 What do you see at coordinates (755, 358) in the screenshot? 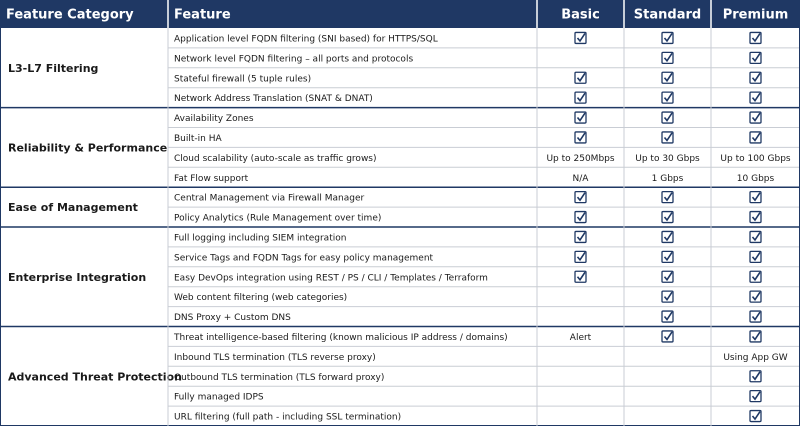
I see `cell-value: Using App GW` at bounding box center [755, 358].